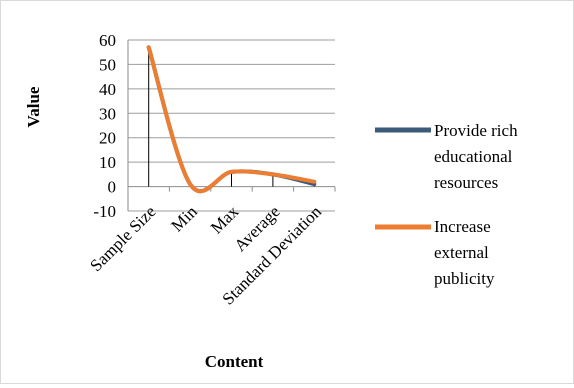 Image resolution: width=574 pixels, height=388 pixels. What do you see at coordinates (466, 182) in the screenshot?
I see `legend-label-series-1-line-3: resources` at bounding box center [466, 182].